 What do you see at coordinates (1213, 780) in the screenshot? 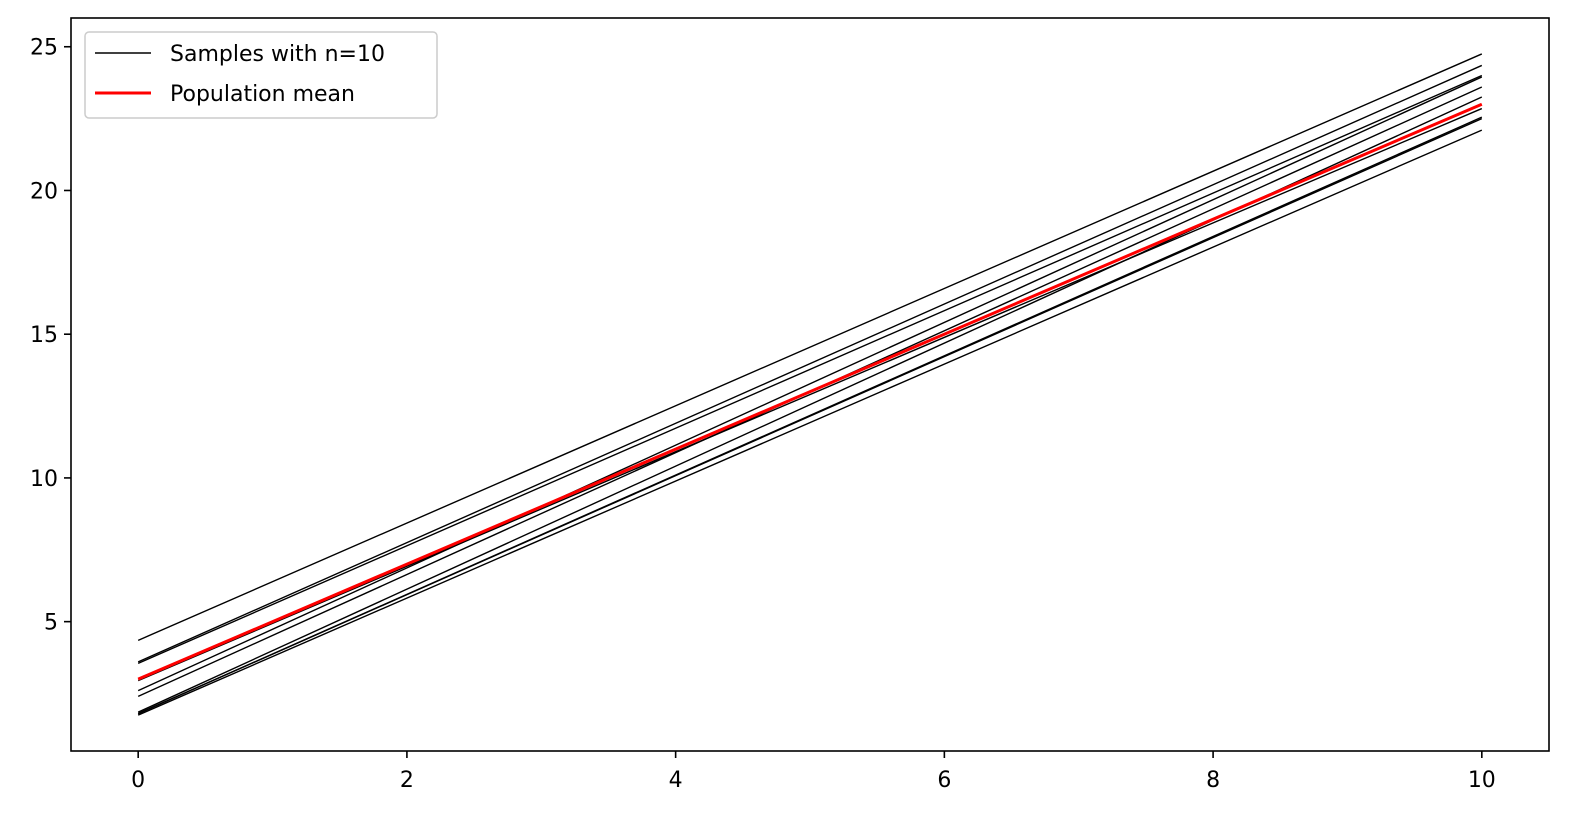
I see `x-tick-label: 8` at bounding box center [1213, 780].